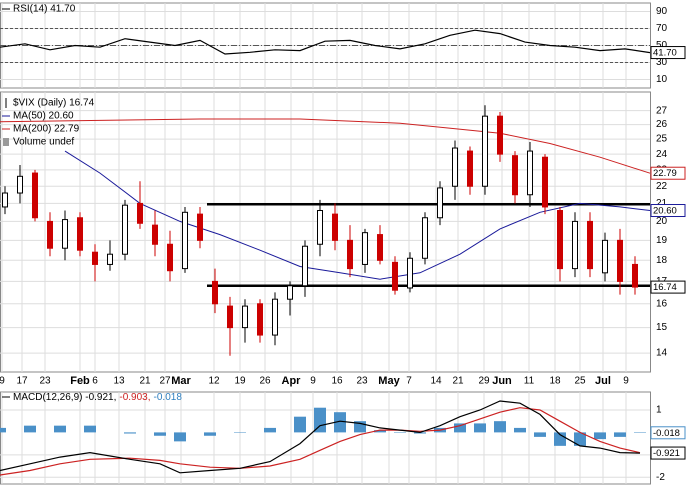 The image size is (686, 485). I want to click on x-tick-label: 17, so click(22, 381).